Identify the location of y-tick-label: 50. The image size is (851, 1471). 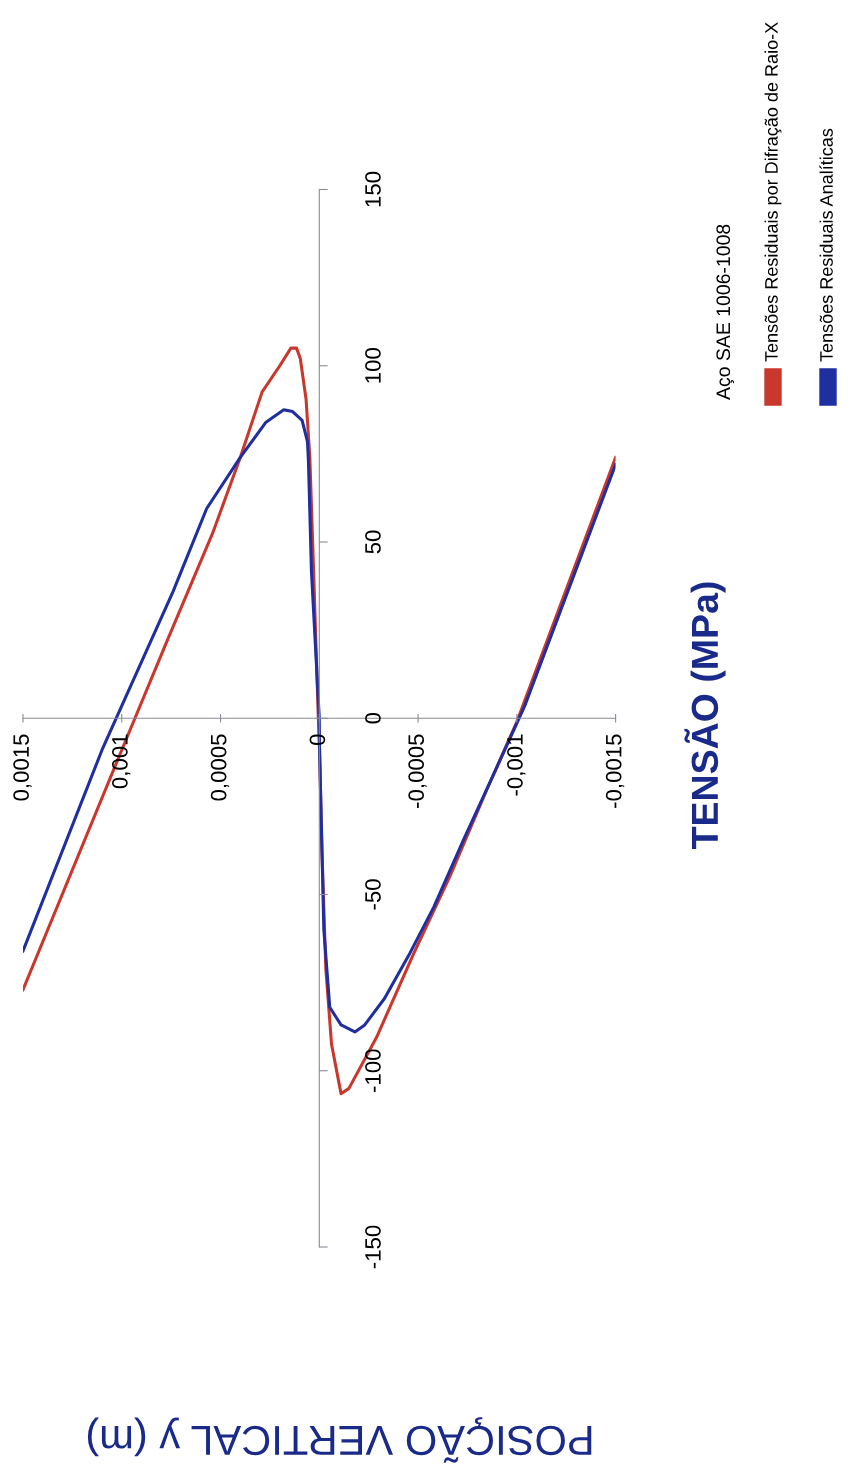
(373, 542).